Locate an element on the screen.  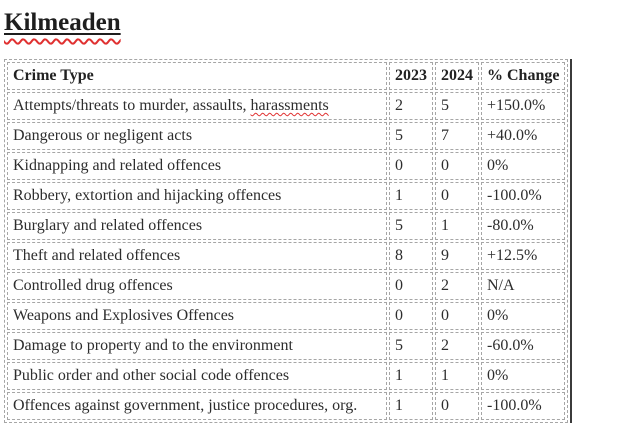
cell-crime-type: Theft and related offences is located at coordinates (197, 256).